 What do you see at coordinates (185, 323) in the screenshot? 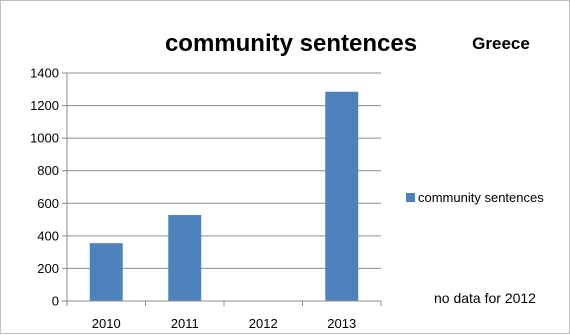
I see `x-tick-label: 2011` at bounding box center [185, 323].